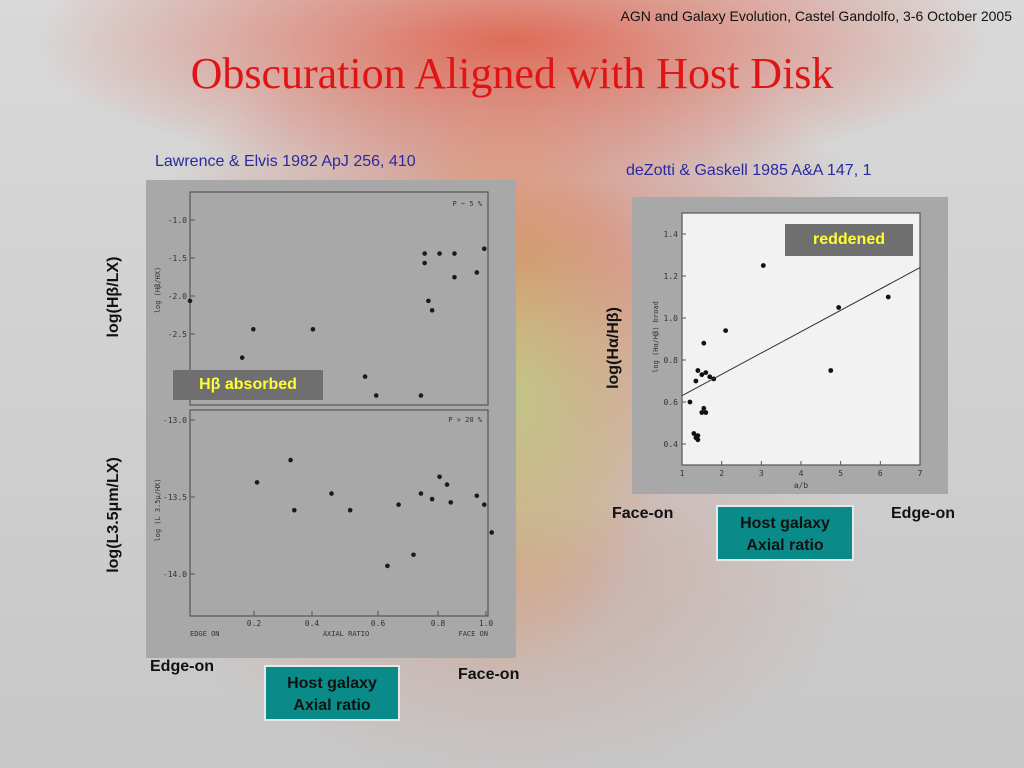  I want to click on right-xtick-label: 4, so click(801, 473).